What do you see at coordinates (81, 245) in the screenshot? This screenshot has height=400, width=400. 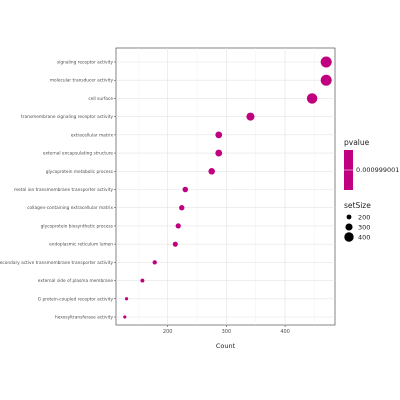 I see `category-label: endoplasmic reticulum lumen` at bounding box center [81, 245].